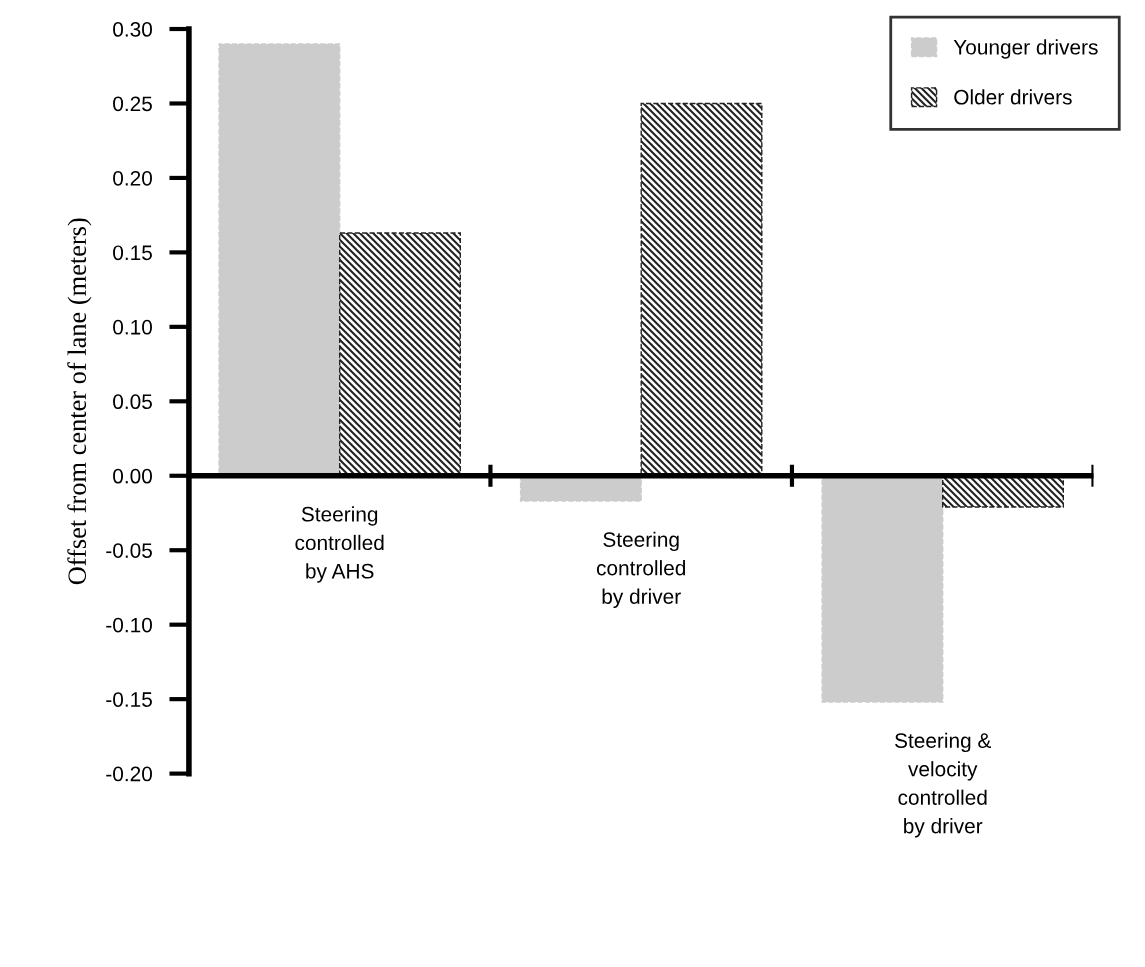 Image resolution: width=1145 pixels, height=967 pixels. Describe the element at coordinates (129, 625) in the screenshot. I see `y-tick-label: -0.10` at that location.